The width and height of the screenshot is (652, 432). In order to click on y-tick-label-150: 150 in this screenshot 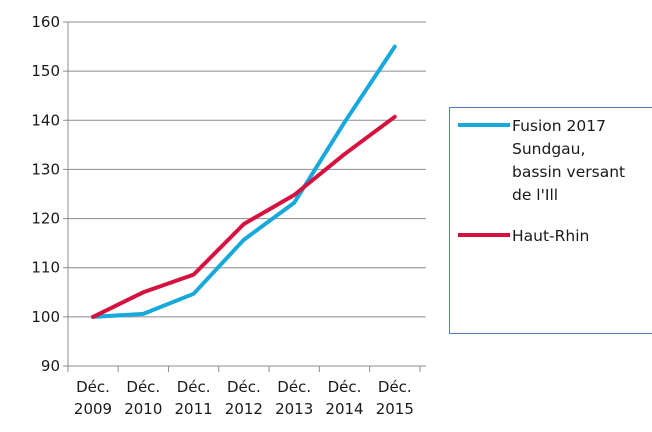, I will do `click(45, 71)`.